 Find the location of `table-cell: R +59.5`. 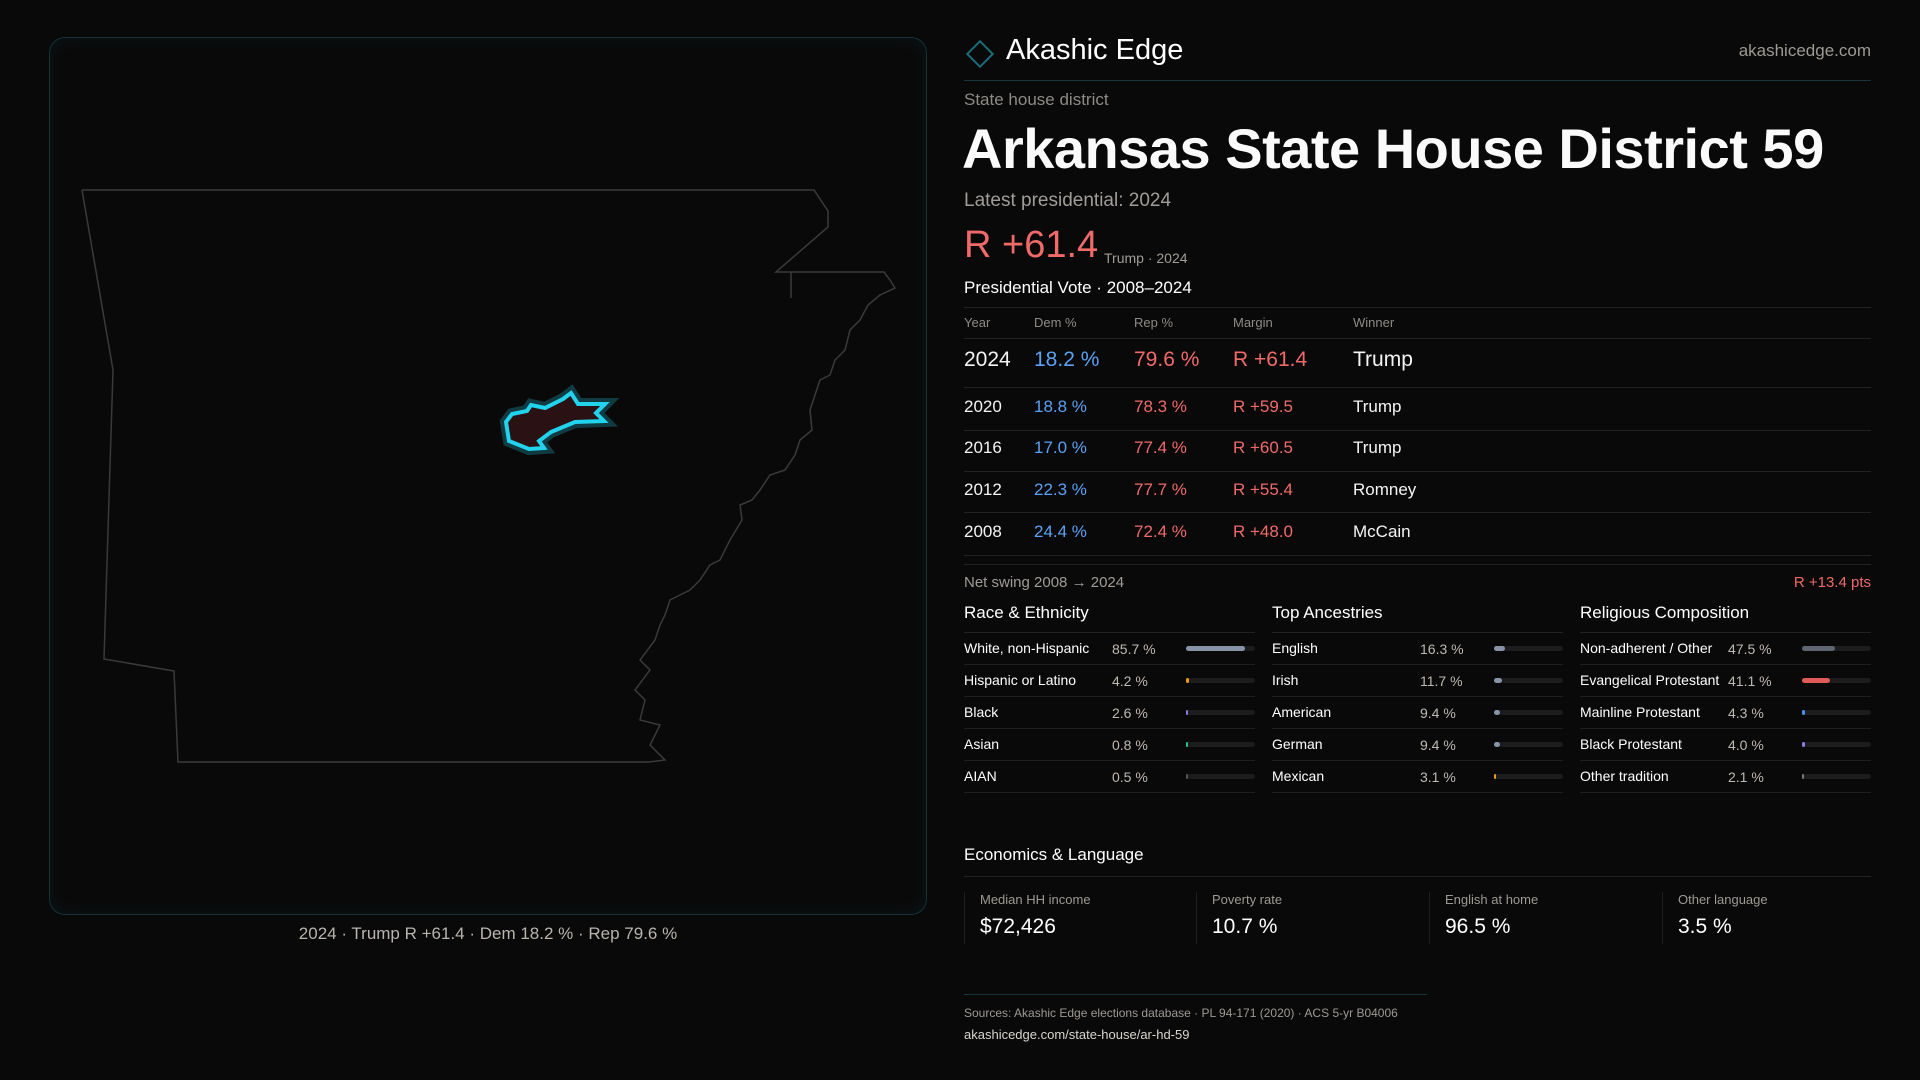

table-cell: R +59.5 is located at coordinates (1263, 406).